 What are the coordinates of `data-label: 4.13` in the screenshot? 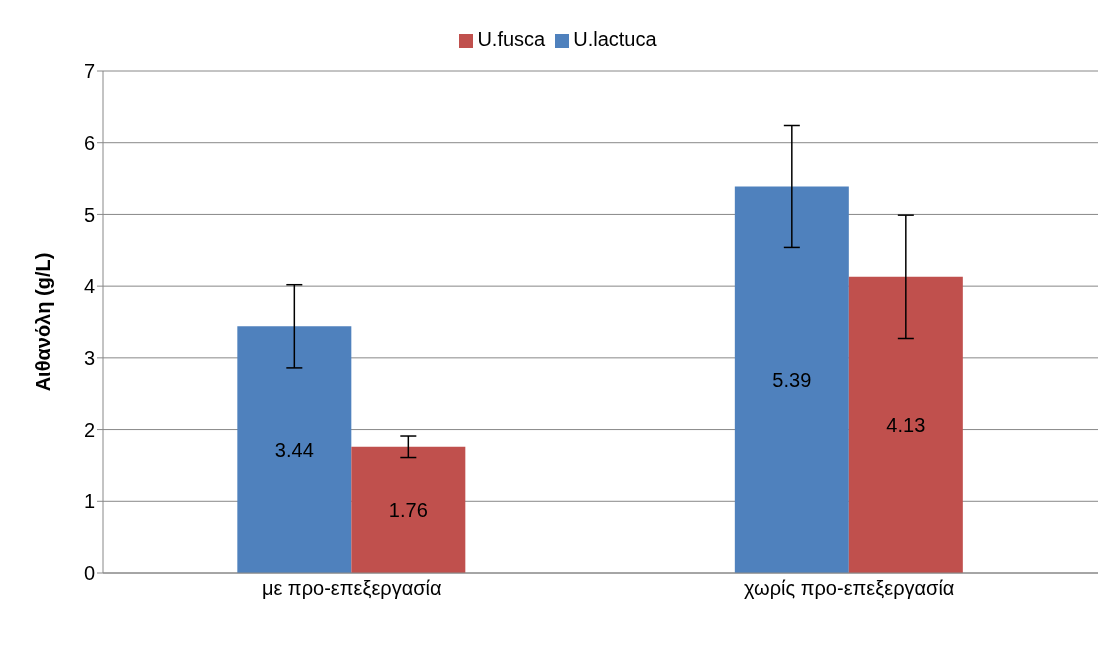 It's located at (906, 425).